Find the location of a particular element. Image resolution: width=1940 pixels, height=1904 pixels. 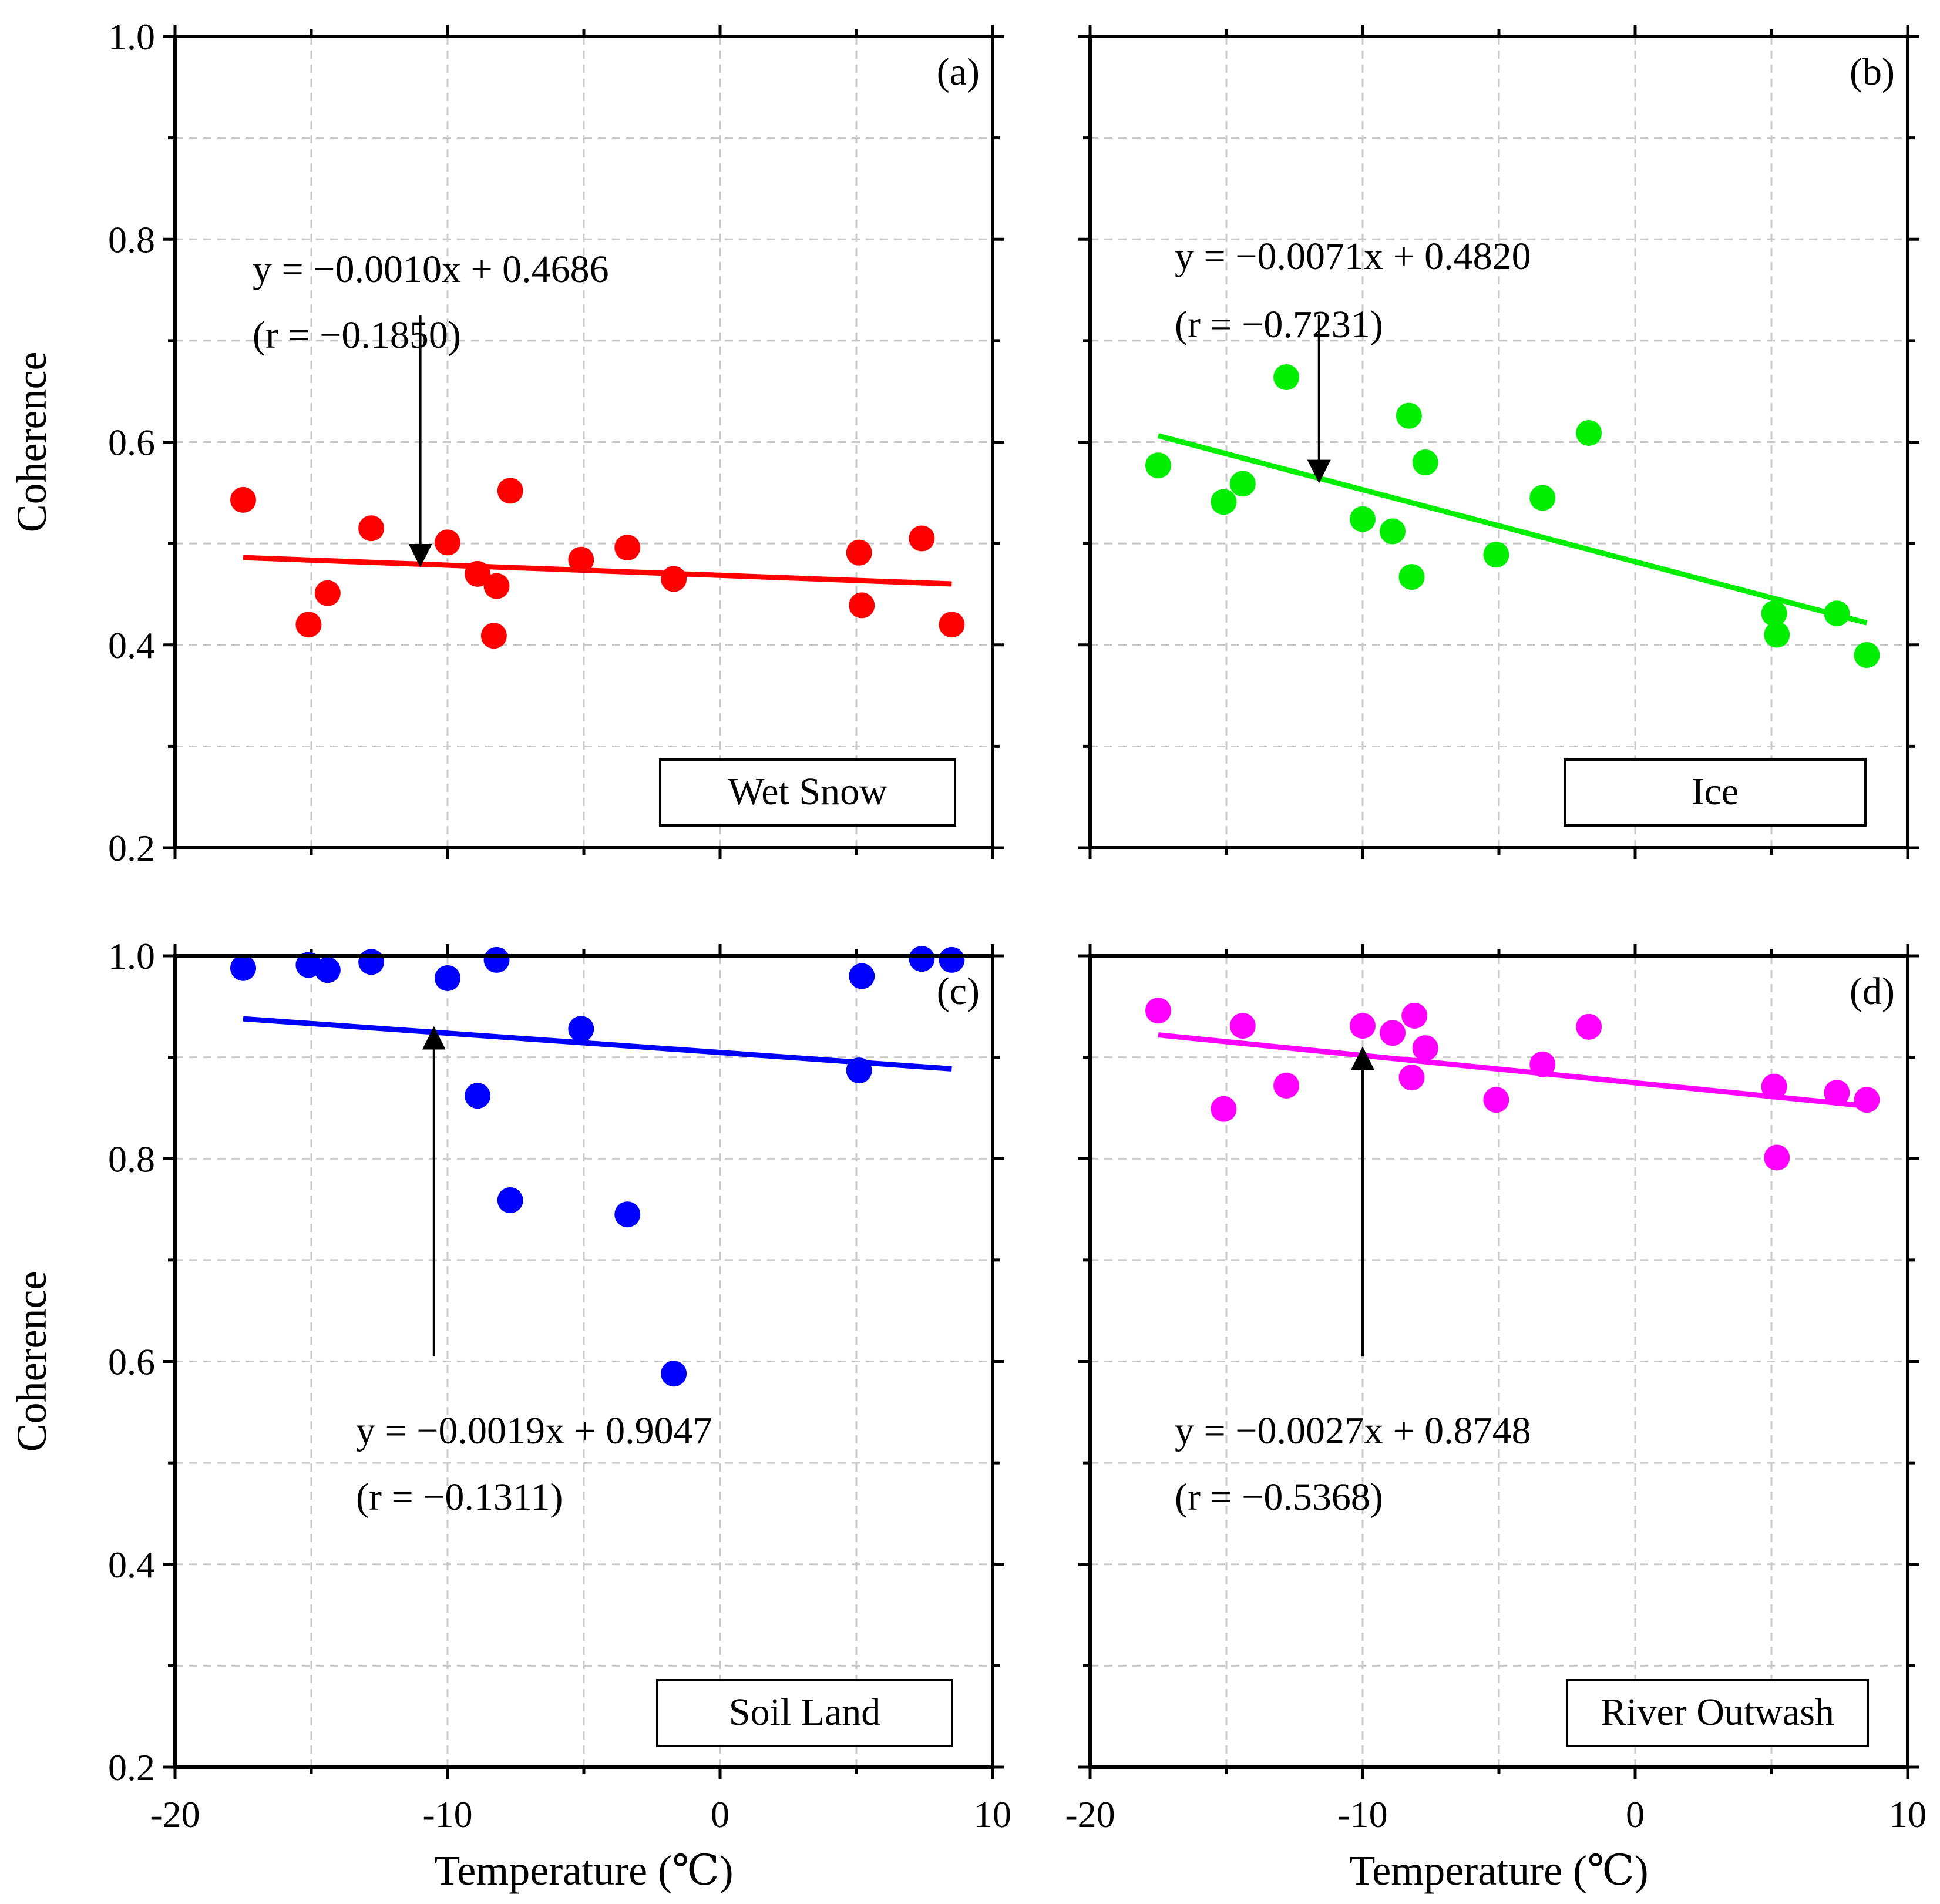

panel-label: (b) is located at coordinates (1872, 72).